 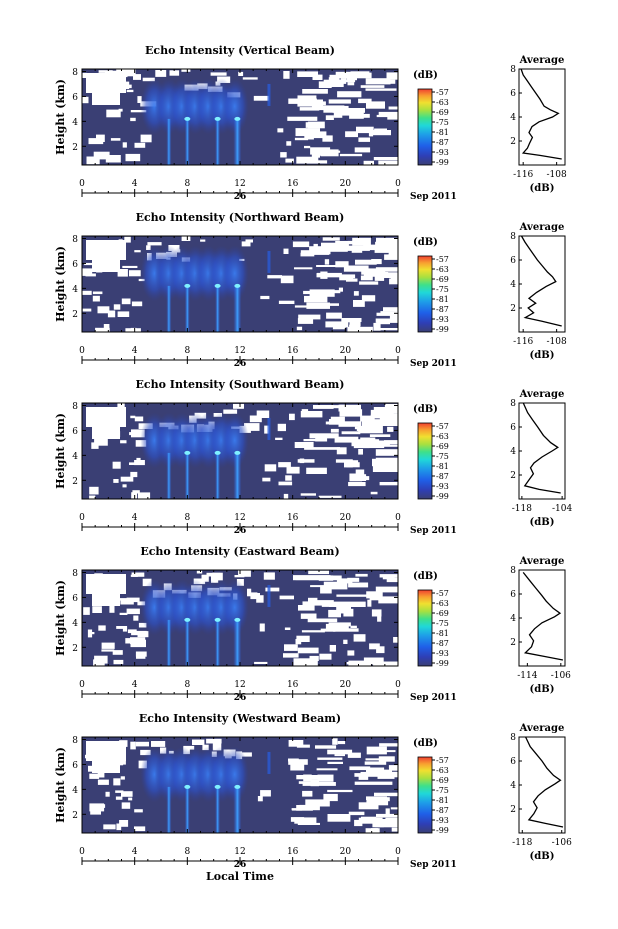 I want to click on colorbar-tick-label: -57, so click(x=442, y=426).